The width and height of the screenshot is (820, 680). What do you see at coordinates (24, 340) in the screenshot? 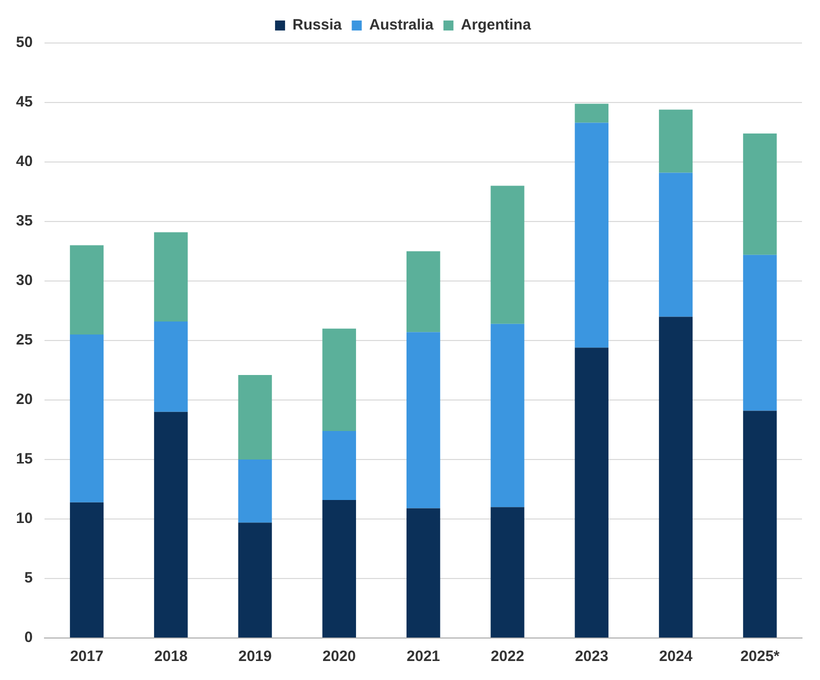
I see `y-tick-label: 25` at bounding box center [24, 340].